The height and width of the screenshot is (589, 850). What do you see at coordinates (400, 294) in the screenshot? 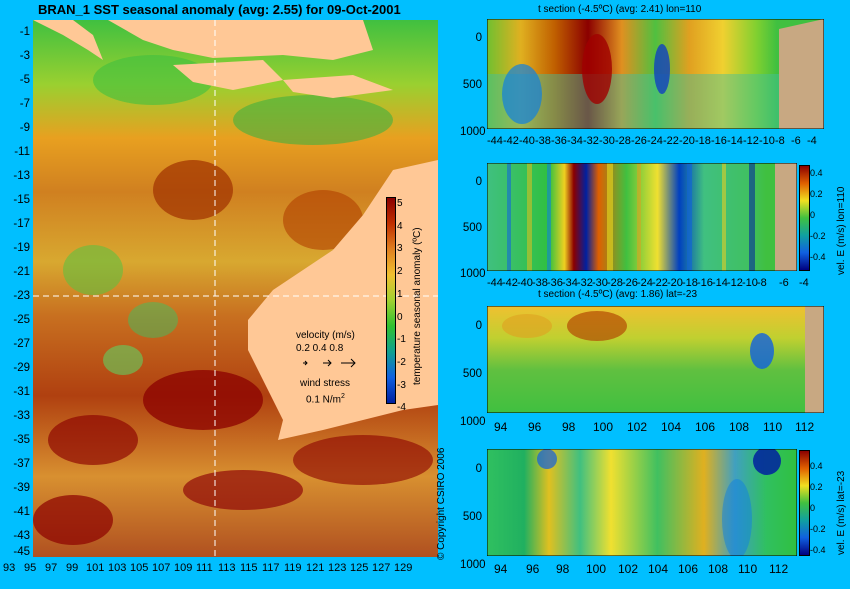
I see `colorbar-tick: 1` at bounding box center [400, 294].